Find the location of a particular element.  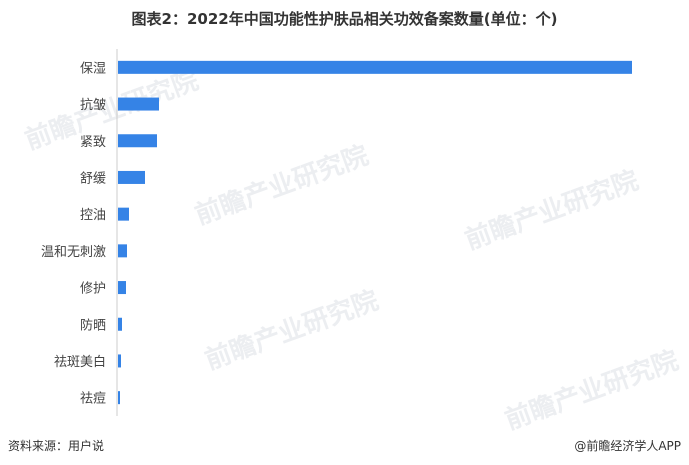

bar-抗皱 is located at coordinates (138, 104).